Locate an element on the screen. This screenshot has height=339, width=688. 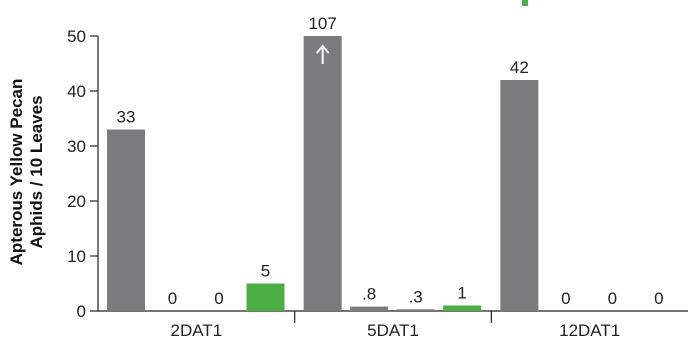
y-tick-label: 10 is located at coordinates (76, 256).